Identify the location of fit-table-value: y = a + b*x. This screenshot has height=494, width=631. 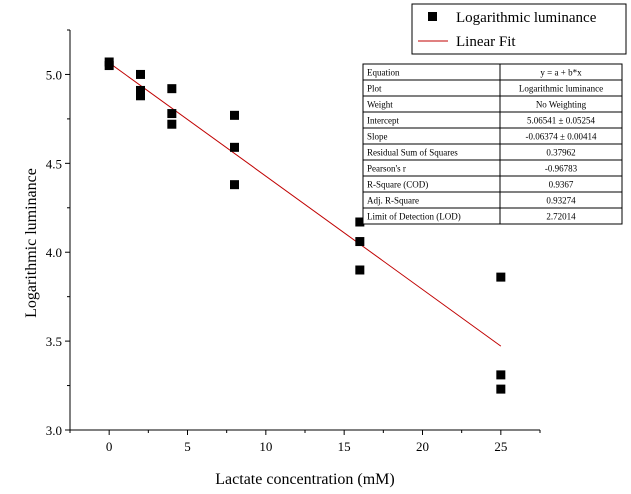
(561, 73).